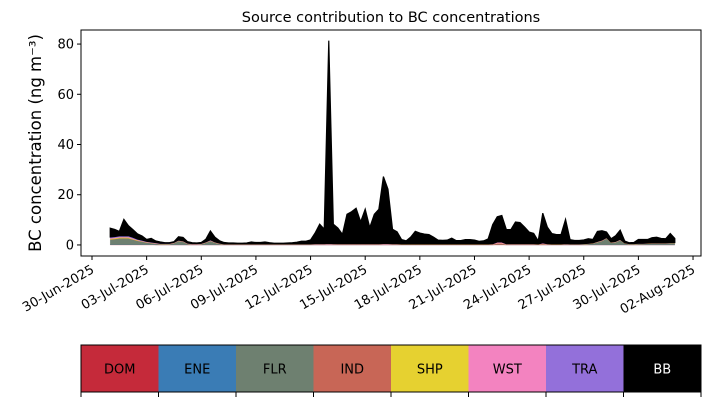 The width and height of the screenshot is (710, 406). I want to click on legend-label: BB, so click(662, 370).